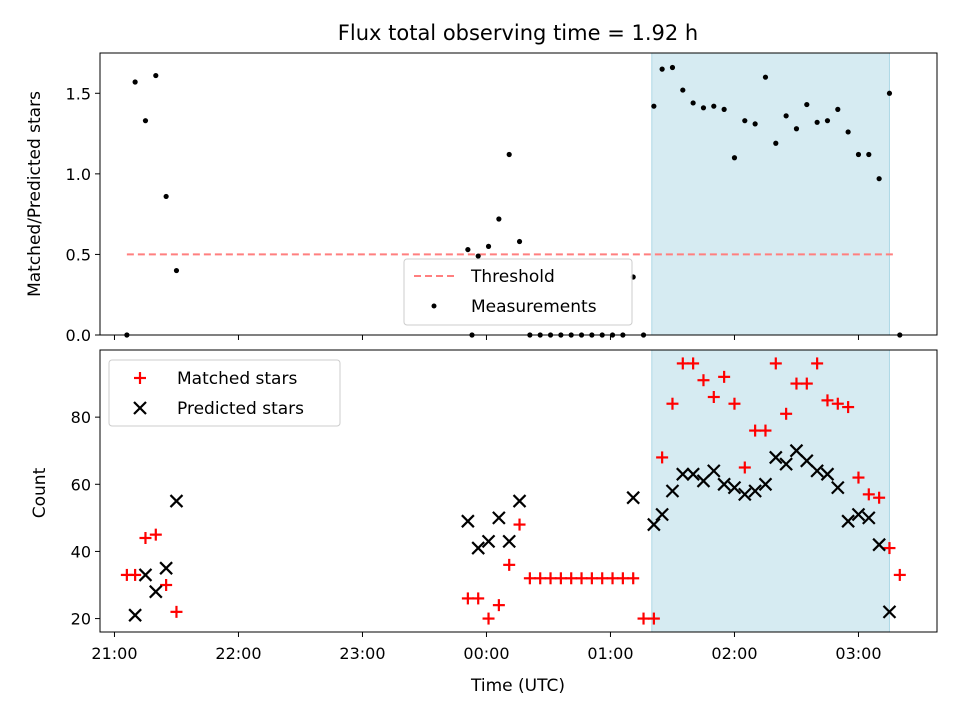  What do you see at coordinates (140, 408) in the screenshot?
I see `legend-predicted-swatch` at bounding box center [140, 408].